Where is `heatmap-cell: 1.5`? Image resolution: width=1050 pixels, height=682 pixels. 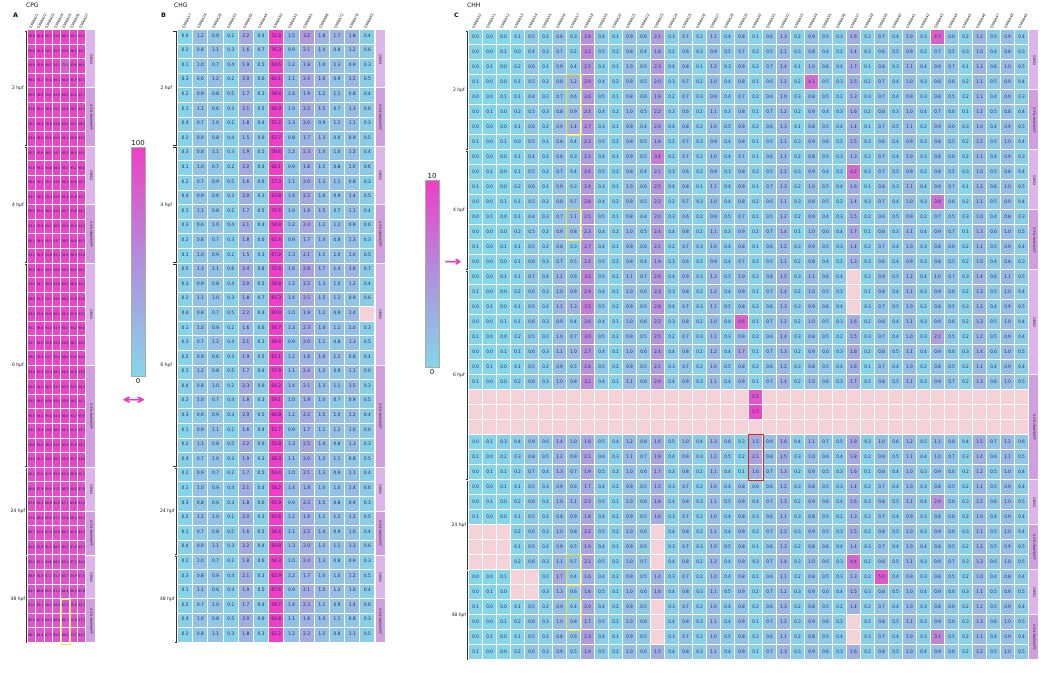 heatmap-cell: 1.5 is located at coordinates (292, 37).